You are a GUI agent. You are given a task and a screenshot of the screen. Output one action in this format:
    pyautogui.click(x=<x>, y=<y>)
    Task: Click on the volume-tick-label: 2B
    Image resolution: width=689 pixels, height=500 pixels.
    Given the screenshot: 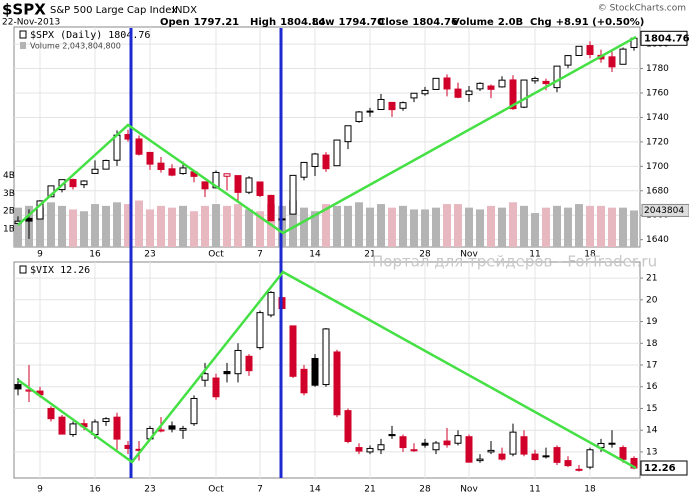 What is the action you would take?
    pyautogui.click(x=9, y=212)
    